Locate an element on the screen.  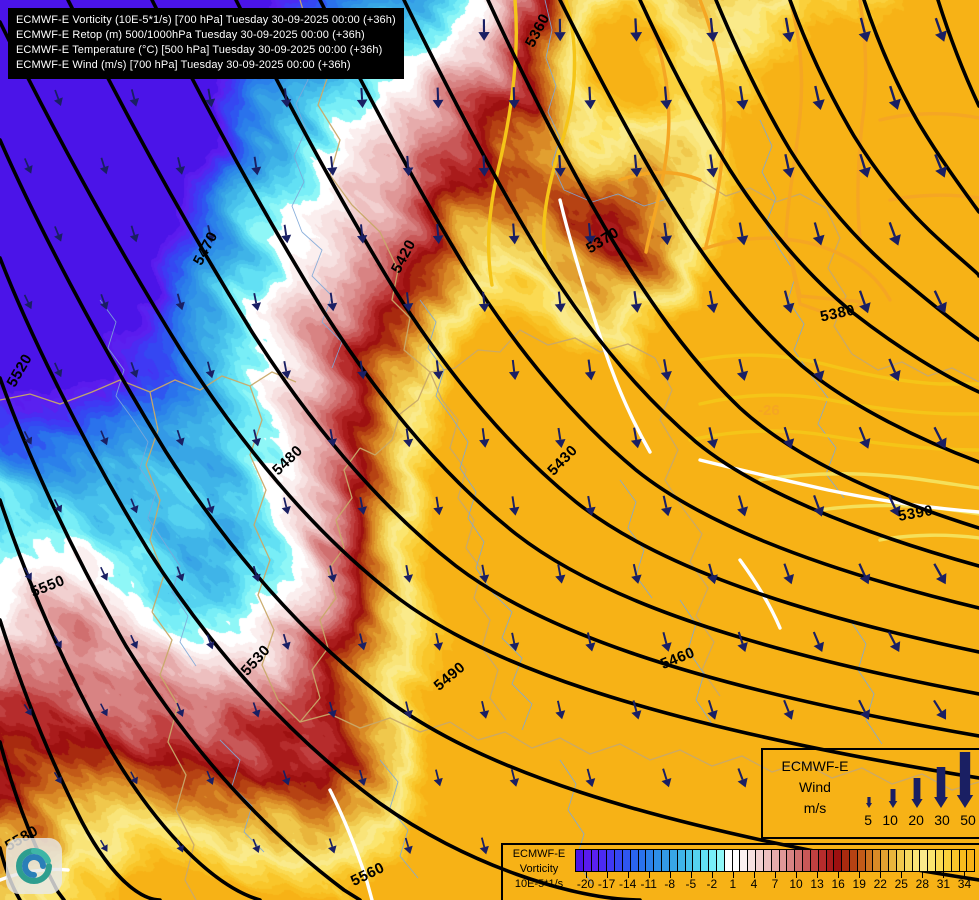
wind-legend-speed: 50 is located at coordinates (968, 820).